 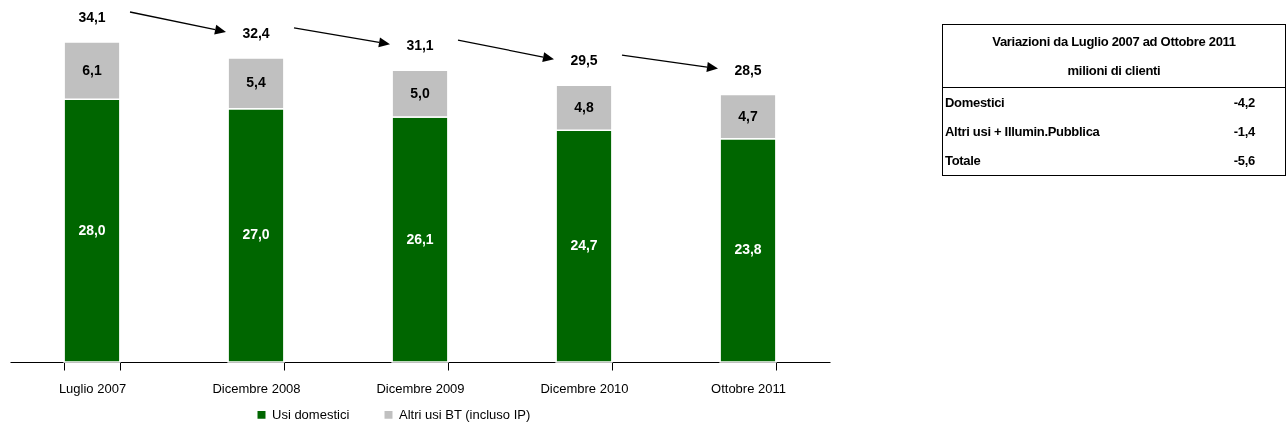 I want to click on data-label: 26,1, so click(x=420, y=238).